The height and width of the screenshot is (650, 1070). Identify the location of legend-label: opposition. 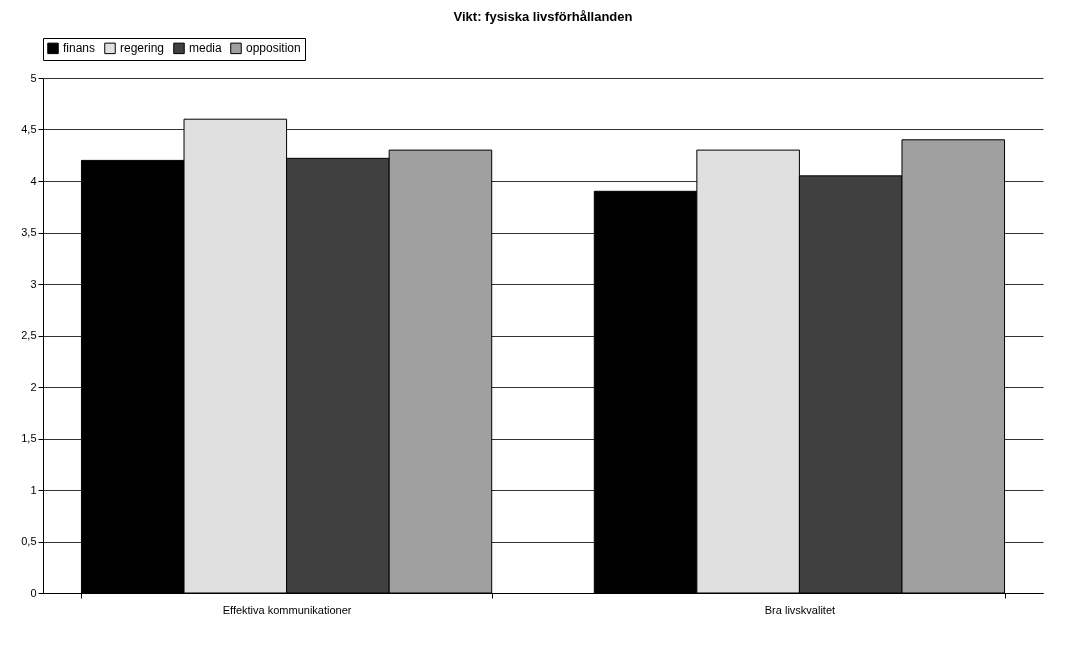
(273, 48).